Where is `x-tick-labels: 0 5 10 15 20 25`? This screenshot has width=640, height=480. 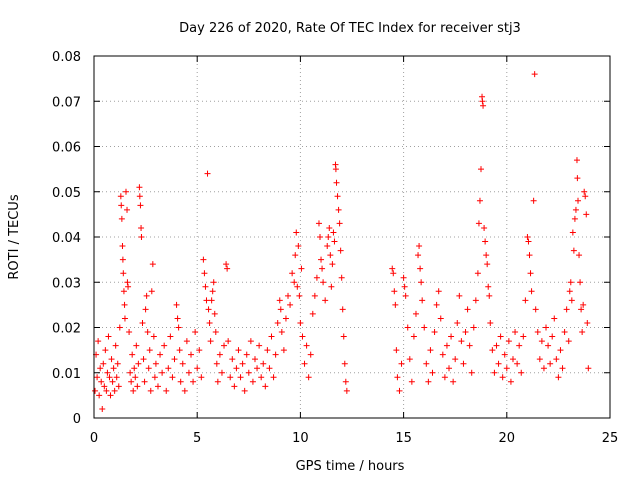 x-tick-labels: 0 5 10 15 20 25 is located at coordinates (354, 438).